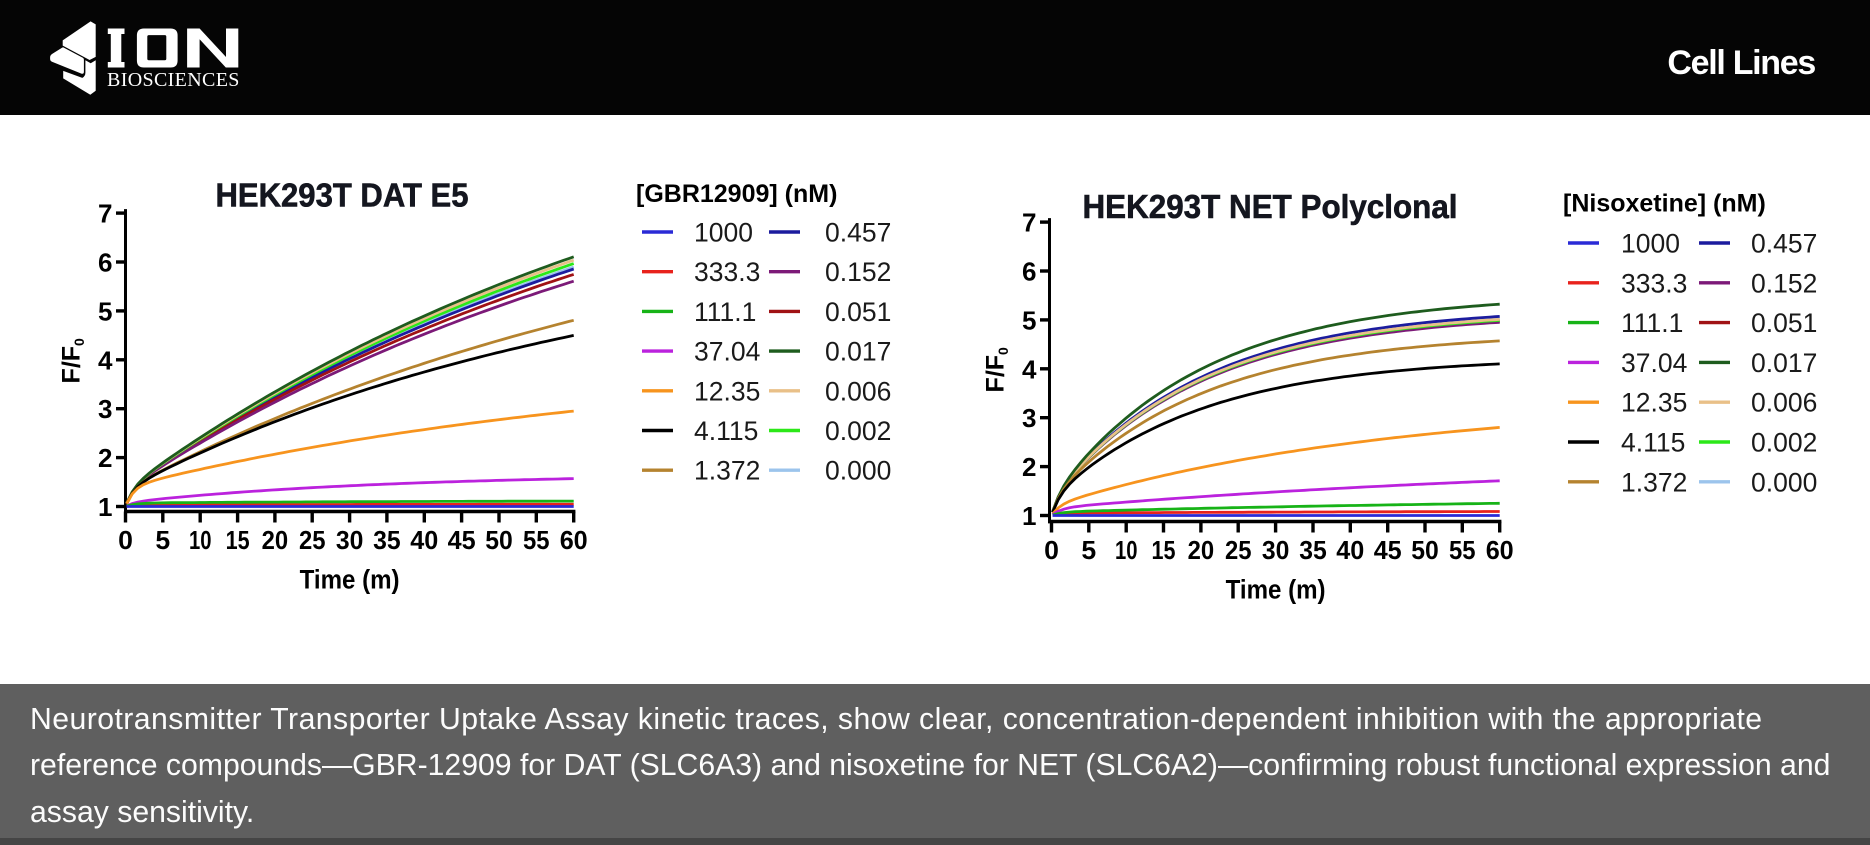 This screenshot has height=845, width=1870. I want to click on svg-text: HEK293T NET Polyclonal, so click(1270, 206).